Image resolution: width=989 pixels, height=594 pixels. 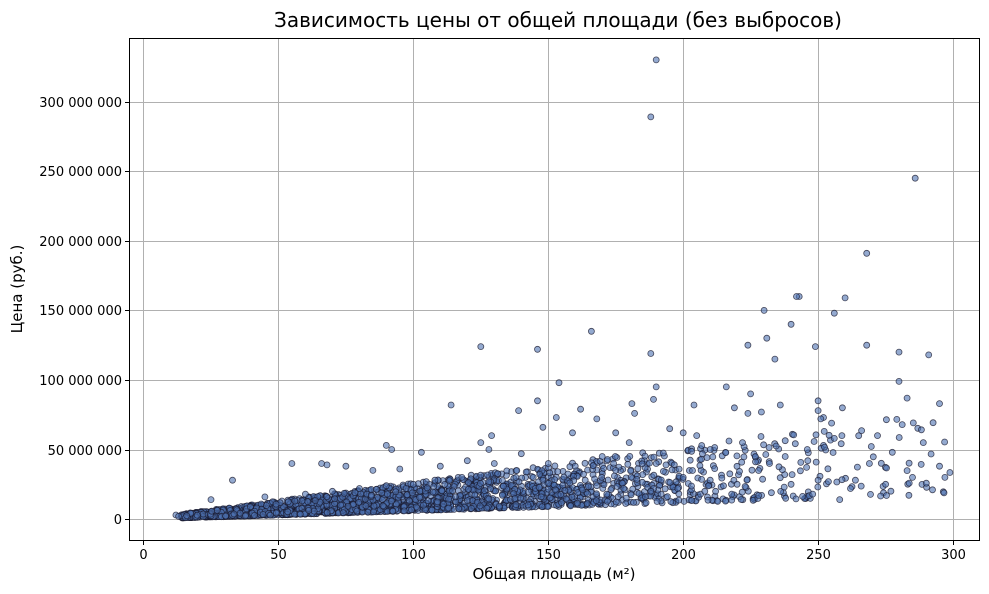 I want to click on y-tick-label: 250 000 000, so click(x=80, y=172).